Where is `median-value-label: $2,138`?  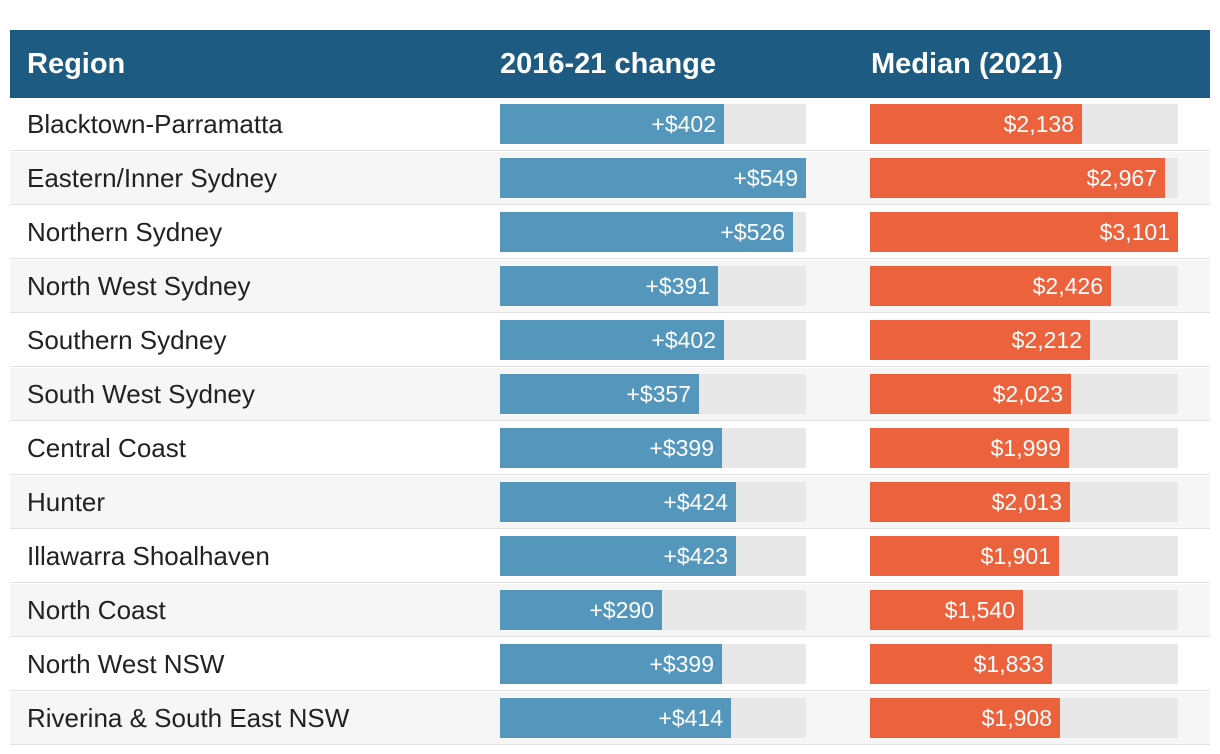 median-value-label: $2,138 is located at coordinates (1038, 124).